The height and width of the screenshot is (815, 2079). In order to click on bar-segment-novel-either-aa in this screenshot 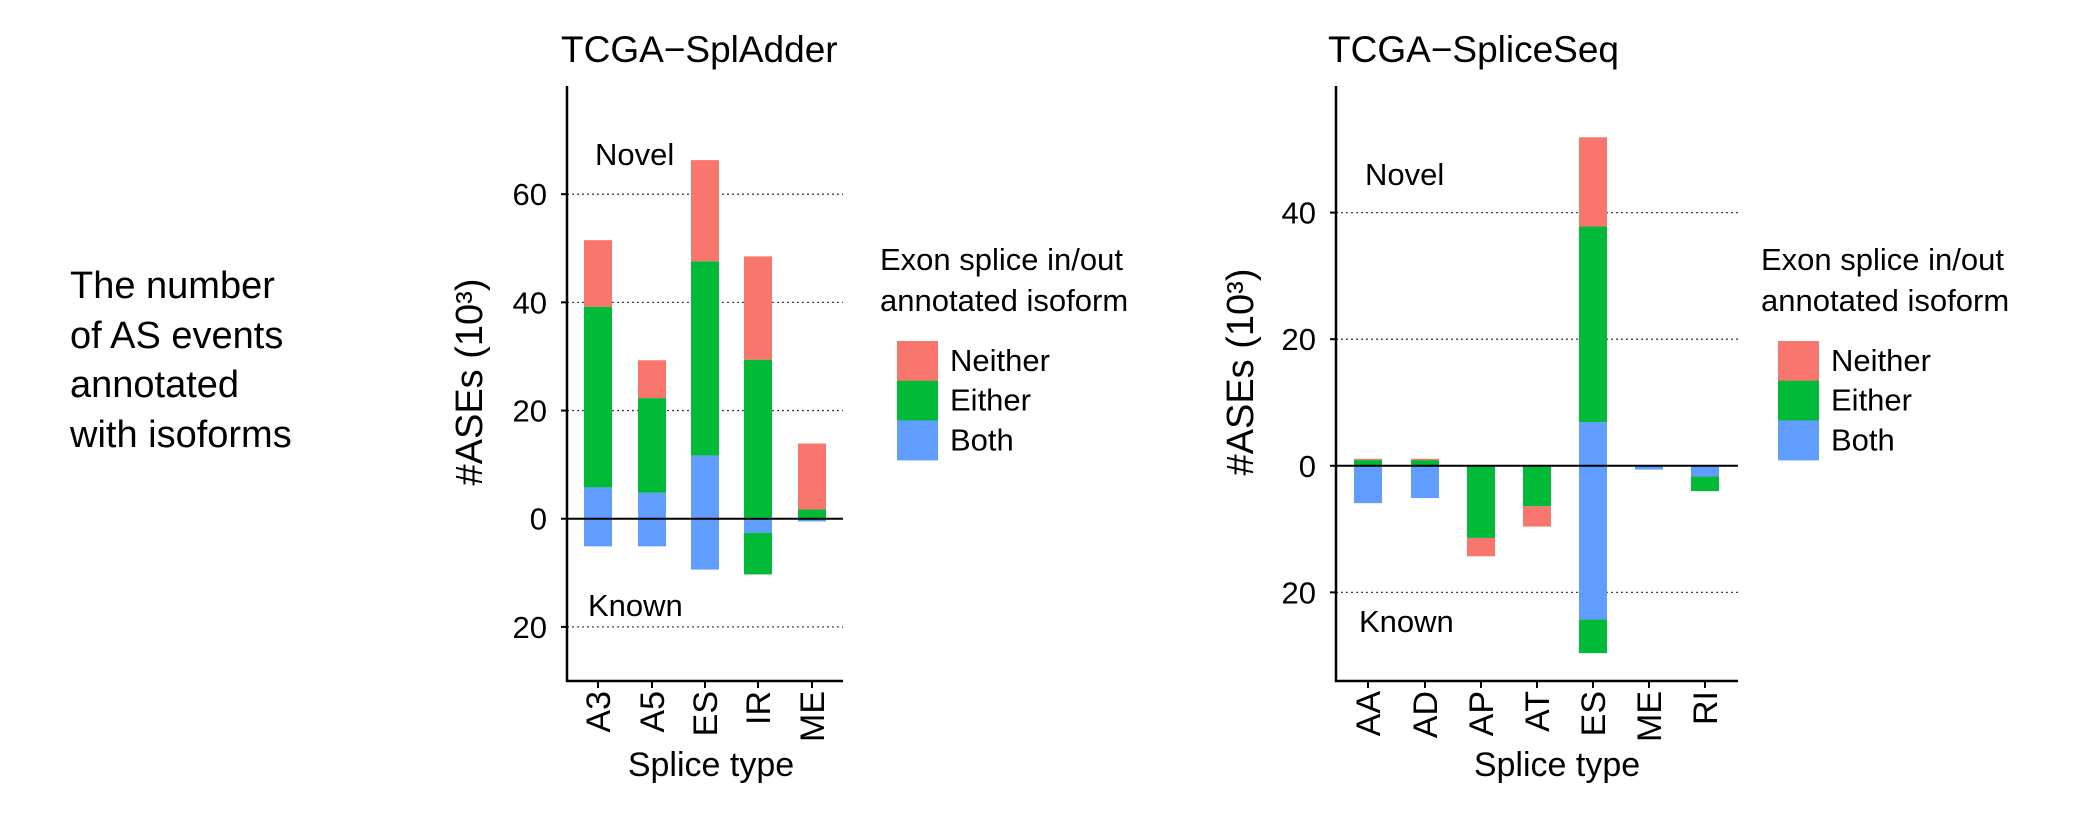, I will do `click(1368, 463)`.